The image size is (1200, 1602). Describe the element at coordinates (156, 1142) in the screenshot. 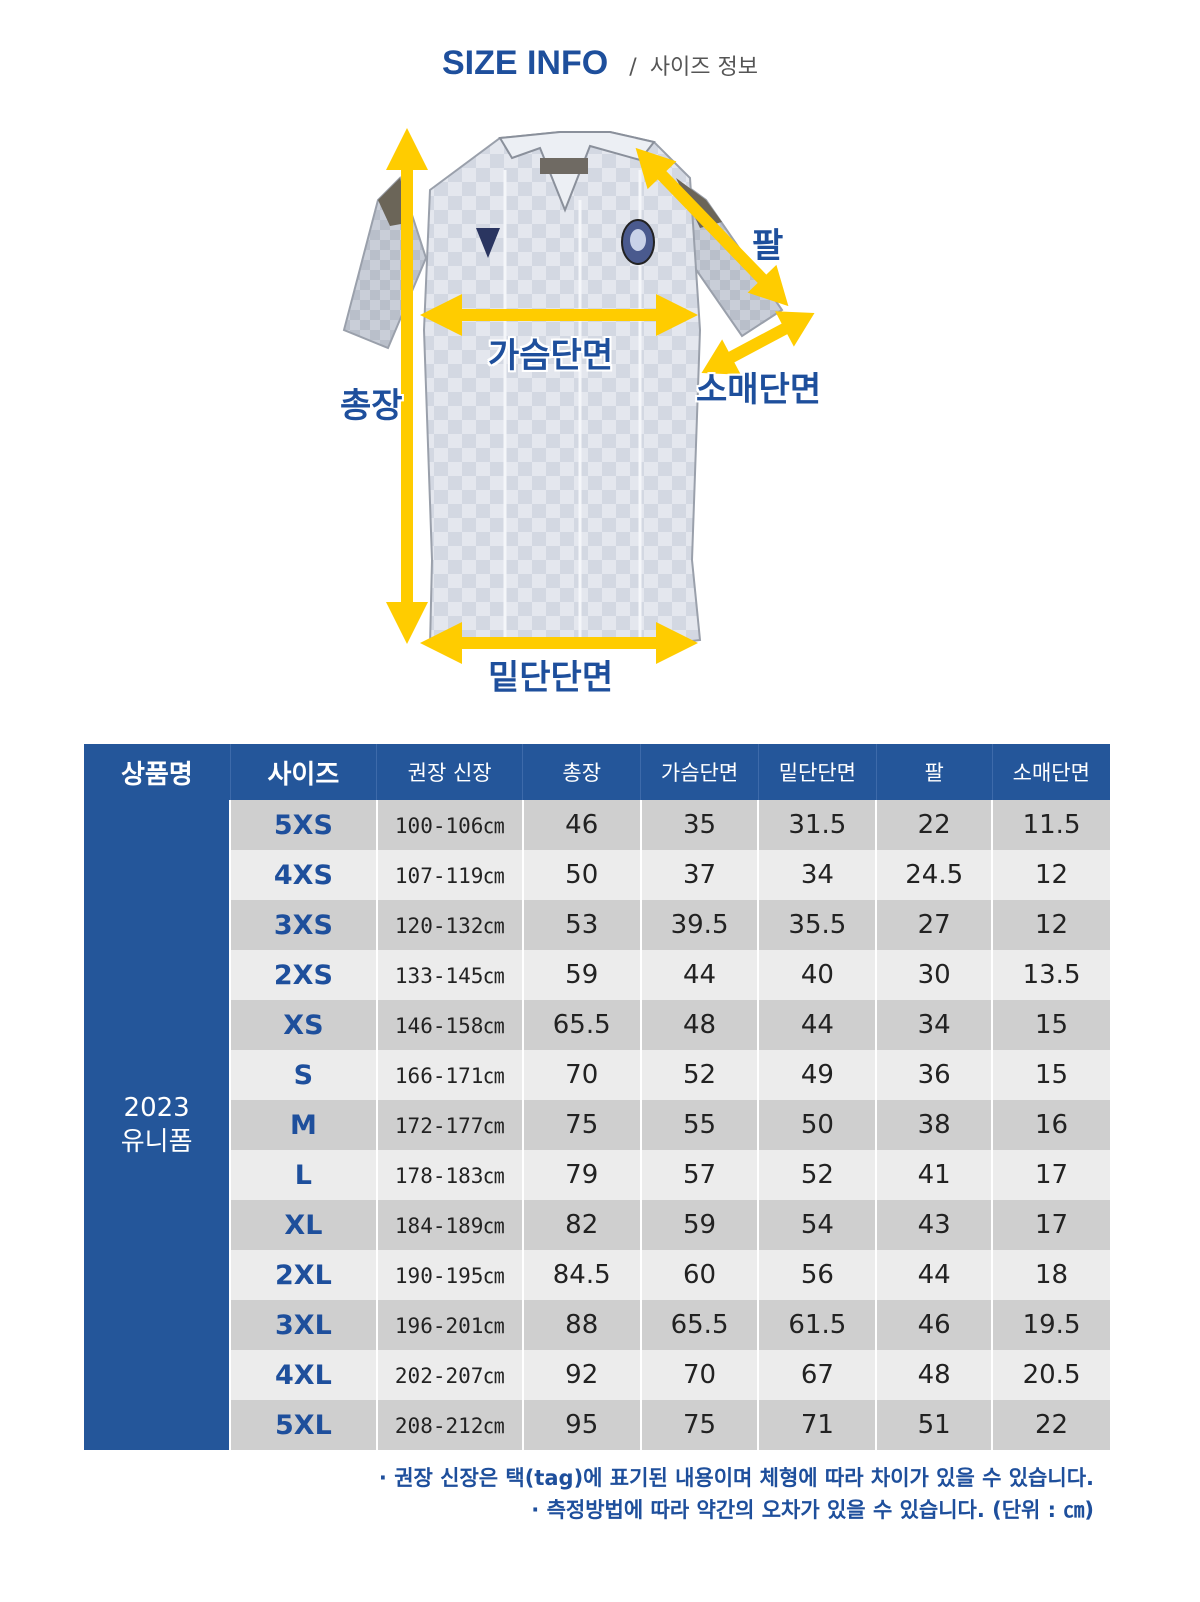

I see `product-name-line2: 유니폼` at that location.